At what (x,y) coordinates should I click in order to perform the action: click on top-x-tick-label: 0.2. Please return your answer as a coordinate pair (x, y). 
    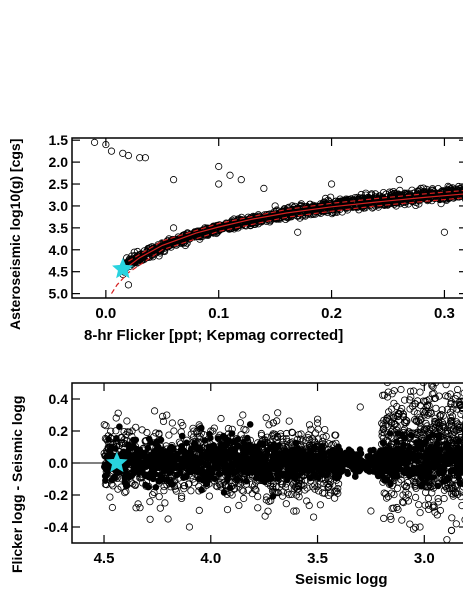
    Looking at the image, I should click on (331, 313).